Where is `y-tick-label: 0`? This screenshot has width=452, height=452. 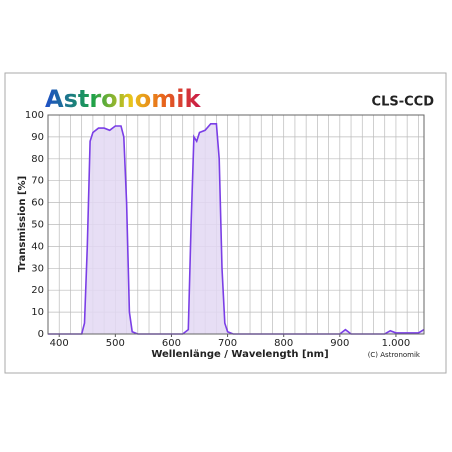
y-tick-label: 0 is located at coordinates (41, 334).